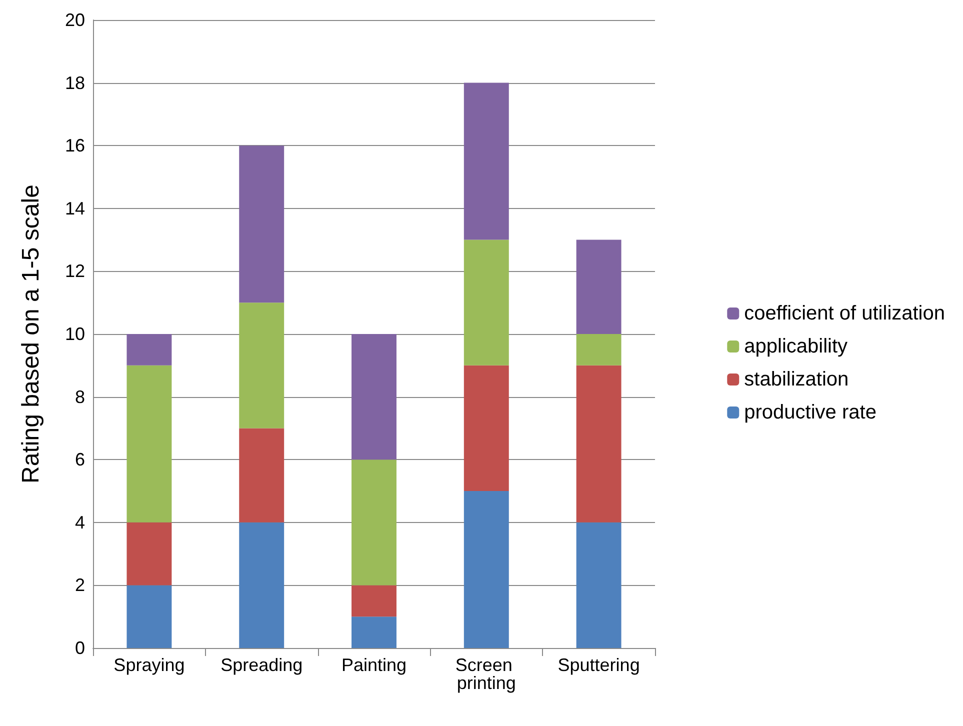  Describe the element at coordinates (599, 665) in the screenshot. I see `x-tick-label: Sputtering` at that location.